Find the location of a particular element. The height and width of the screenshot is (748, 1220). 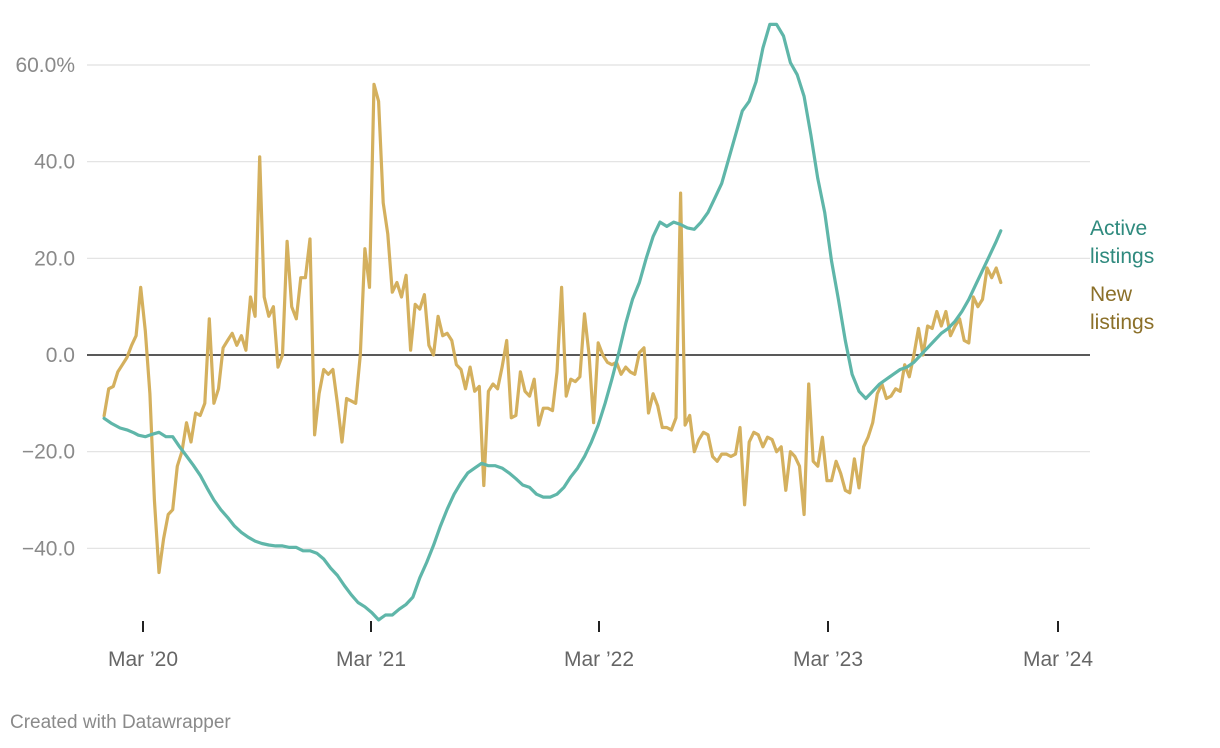

y-tick-label: 60.0% is located at coordinates (45, 65).